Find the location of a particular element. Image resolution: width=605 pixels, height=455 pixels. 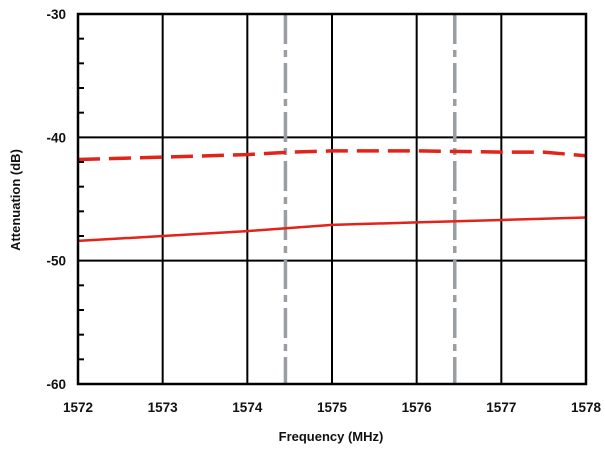

x-tick-label-1578: 1578 is located at coordinates (586, 407).